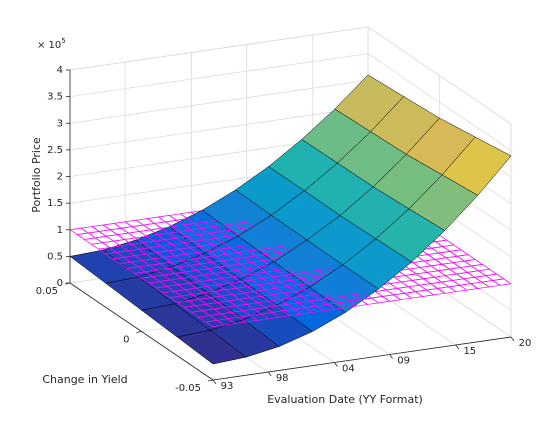 The height and width of the screenshot is (424, 560). Describe the element at coordinates (63, 41) in the screenshot. I see `z-scale-exponent: 5` at that location.